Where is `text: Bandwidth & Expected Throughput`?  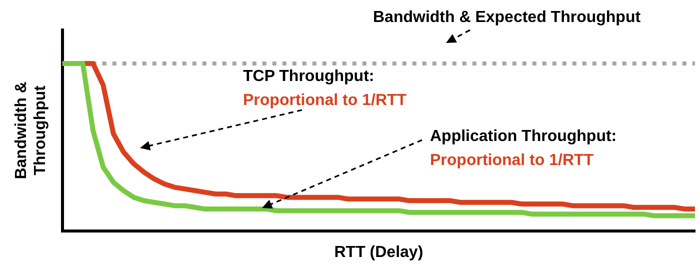 text: Bandwidth & Expected Throughput is located at coordinates (507, 18).